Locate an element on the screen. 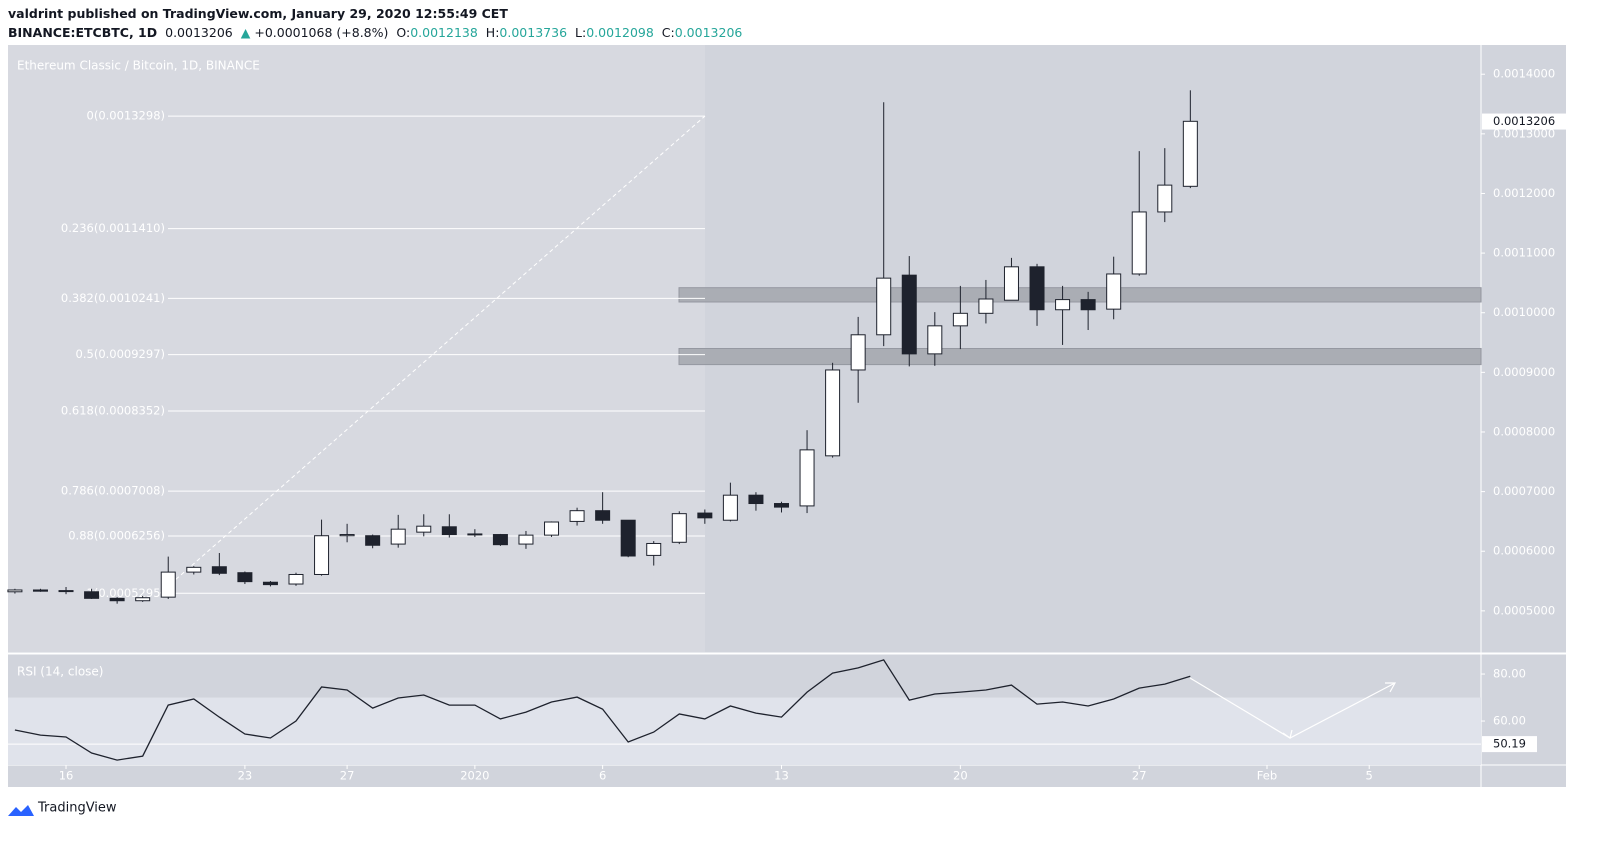 This screenshot has width=1597, height=844. fib-label: 0.5(0.0009297) is located at coordinates (120, 354).